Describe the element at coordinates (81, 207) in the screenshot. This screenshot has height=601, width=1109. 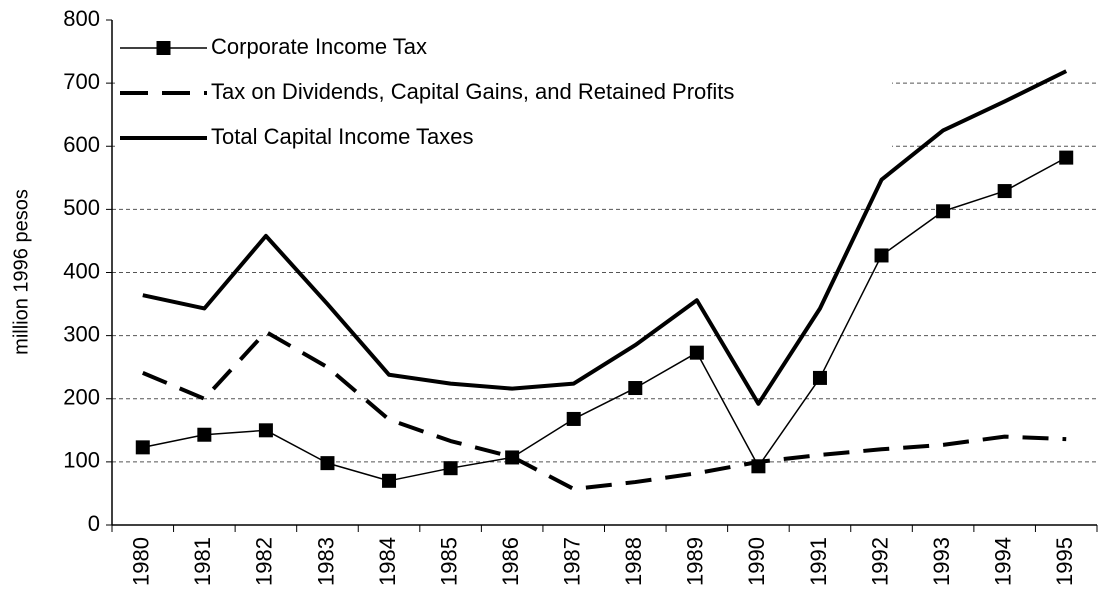
I see `y-tick-label: 500` at that location.